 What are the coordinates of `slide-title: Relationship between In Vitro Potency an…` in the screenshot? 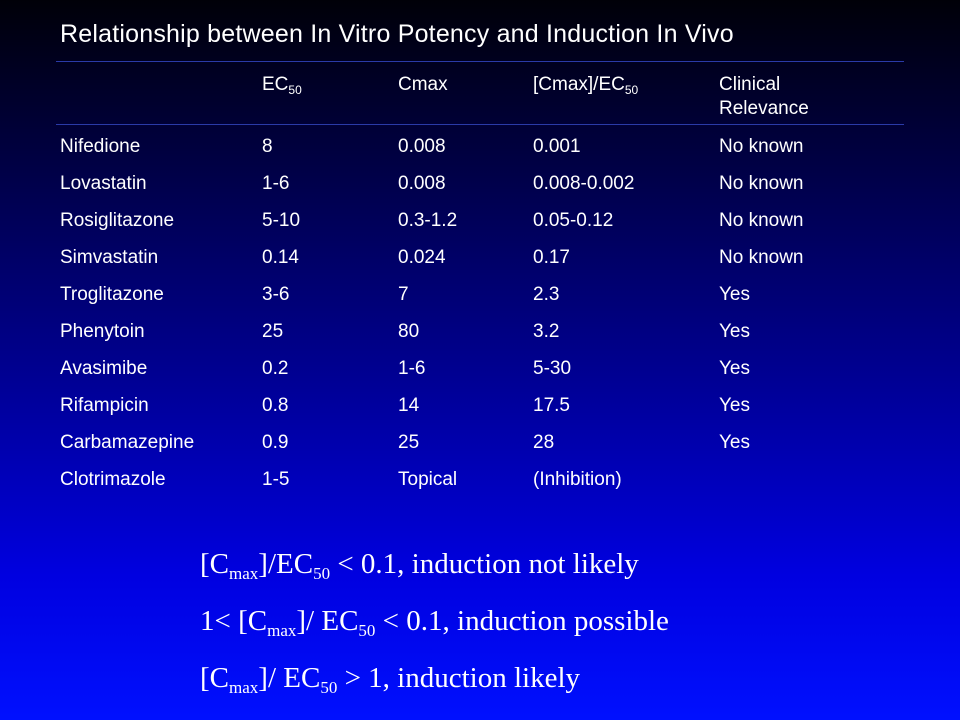 It's located at (397, 34).